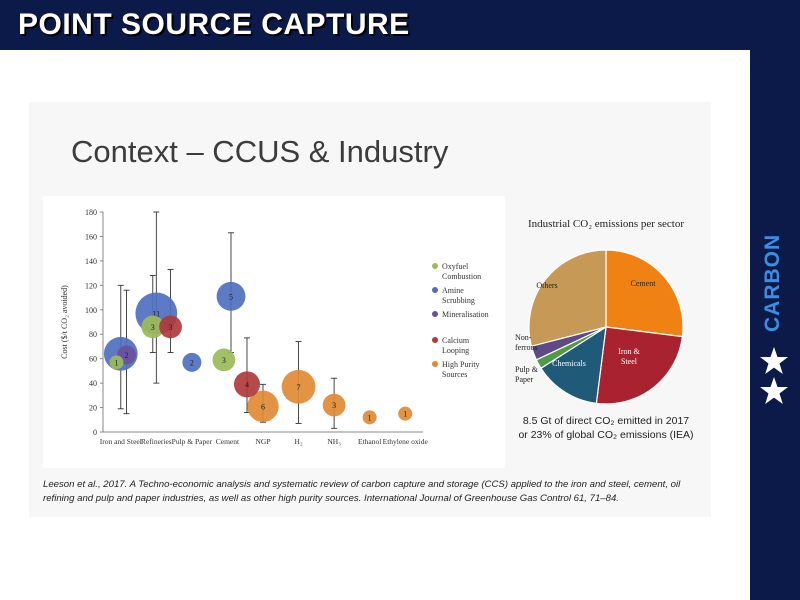 This screenshot has width=800, height=600. Describe the element at coordinates (461, 271) in the screenshot. I see `legend-item: Oxyfuel Combustion` at that location.